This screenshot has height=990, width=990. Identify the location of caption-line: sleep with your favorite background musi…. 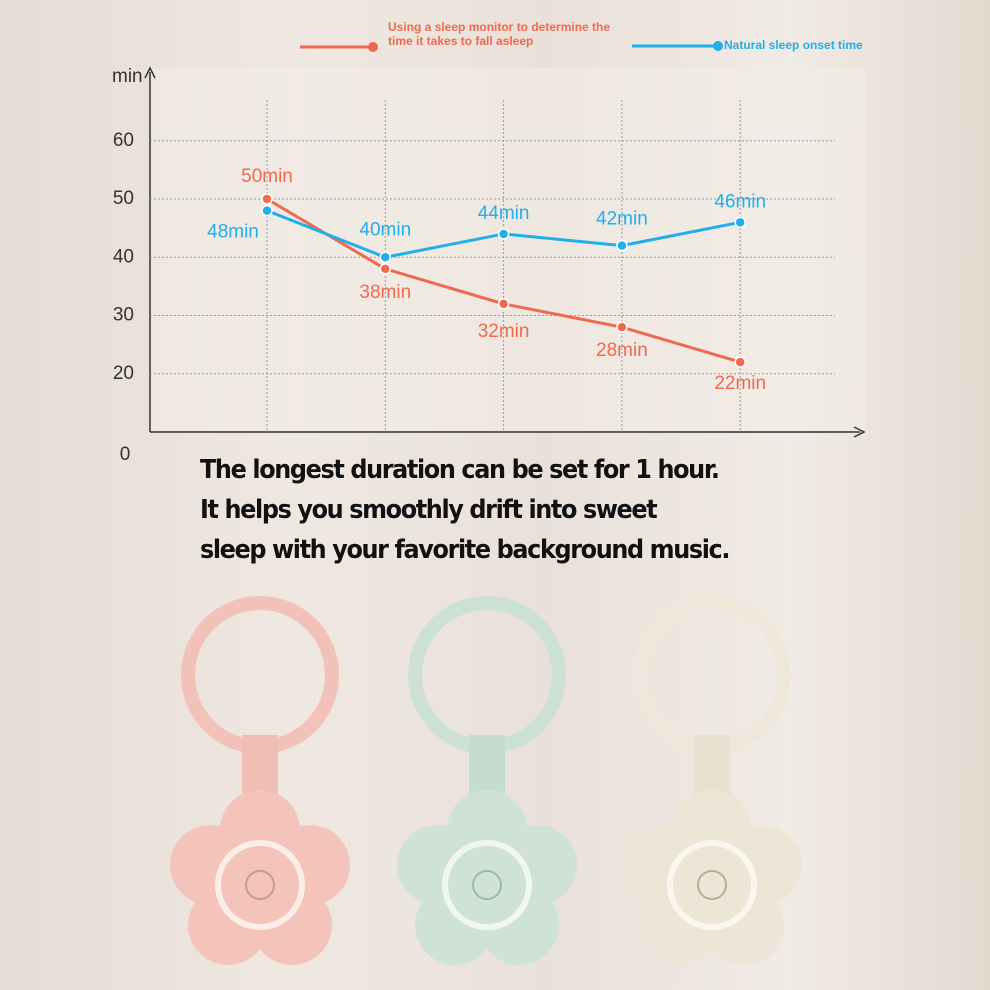
(465, 550).